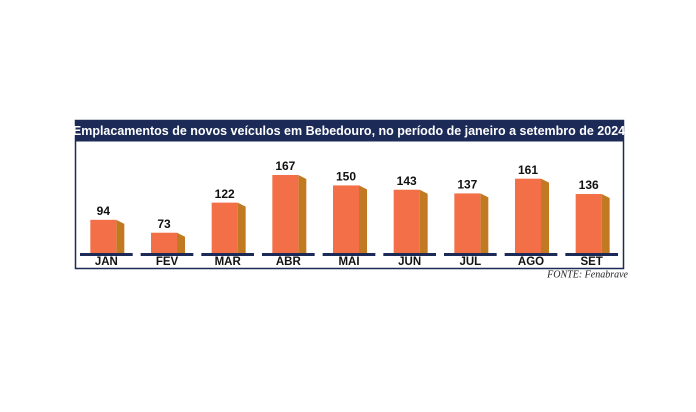 This screenshot has height=412, width=696. I want to click on value-label: 136, so click(589, 185).